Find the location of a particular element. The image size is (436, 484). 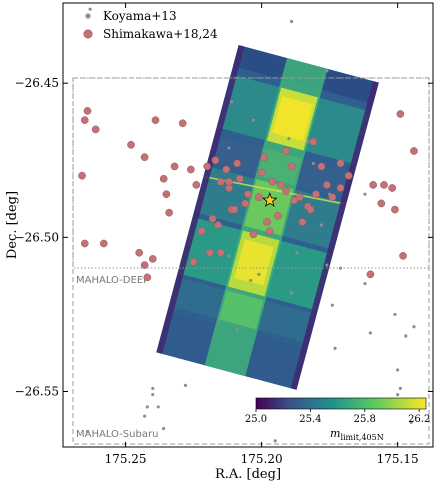

center-star-marker is located at coordinates (270, 199).